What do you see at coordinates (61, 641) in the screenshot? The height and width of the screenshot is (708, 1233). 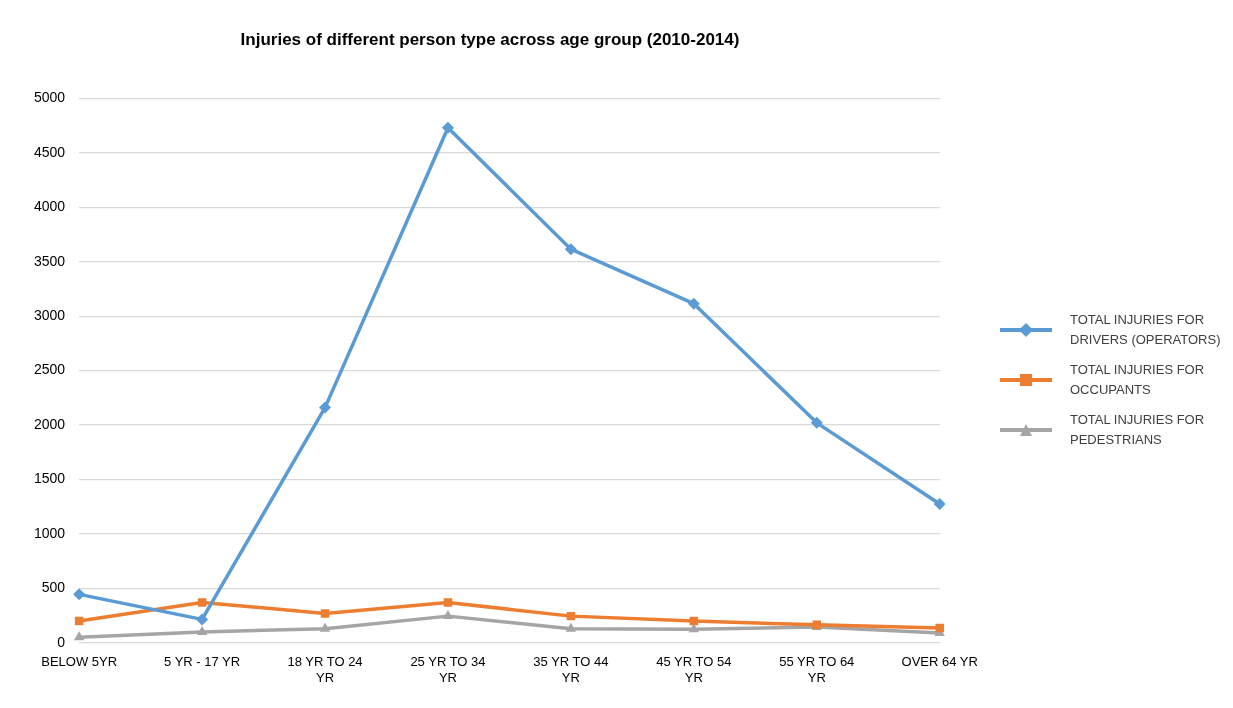 I see `y-tick-label: 0` at bounding box center [61, 641].